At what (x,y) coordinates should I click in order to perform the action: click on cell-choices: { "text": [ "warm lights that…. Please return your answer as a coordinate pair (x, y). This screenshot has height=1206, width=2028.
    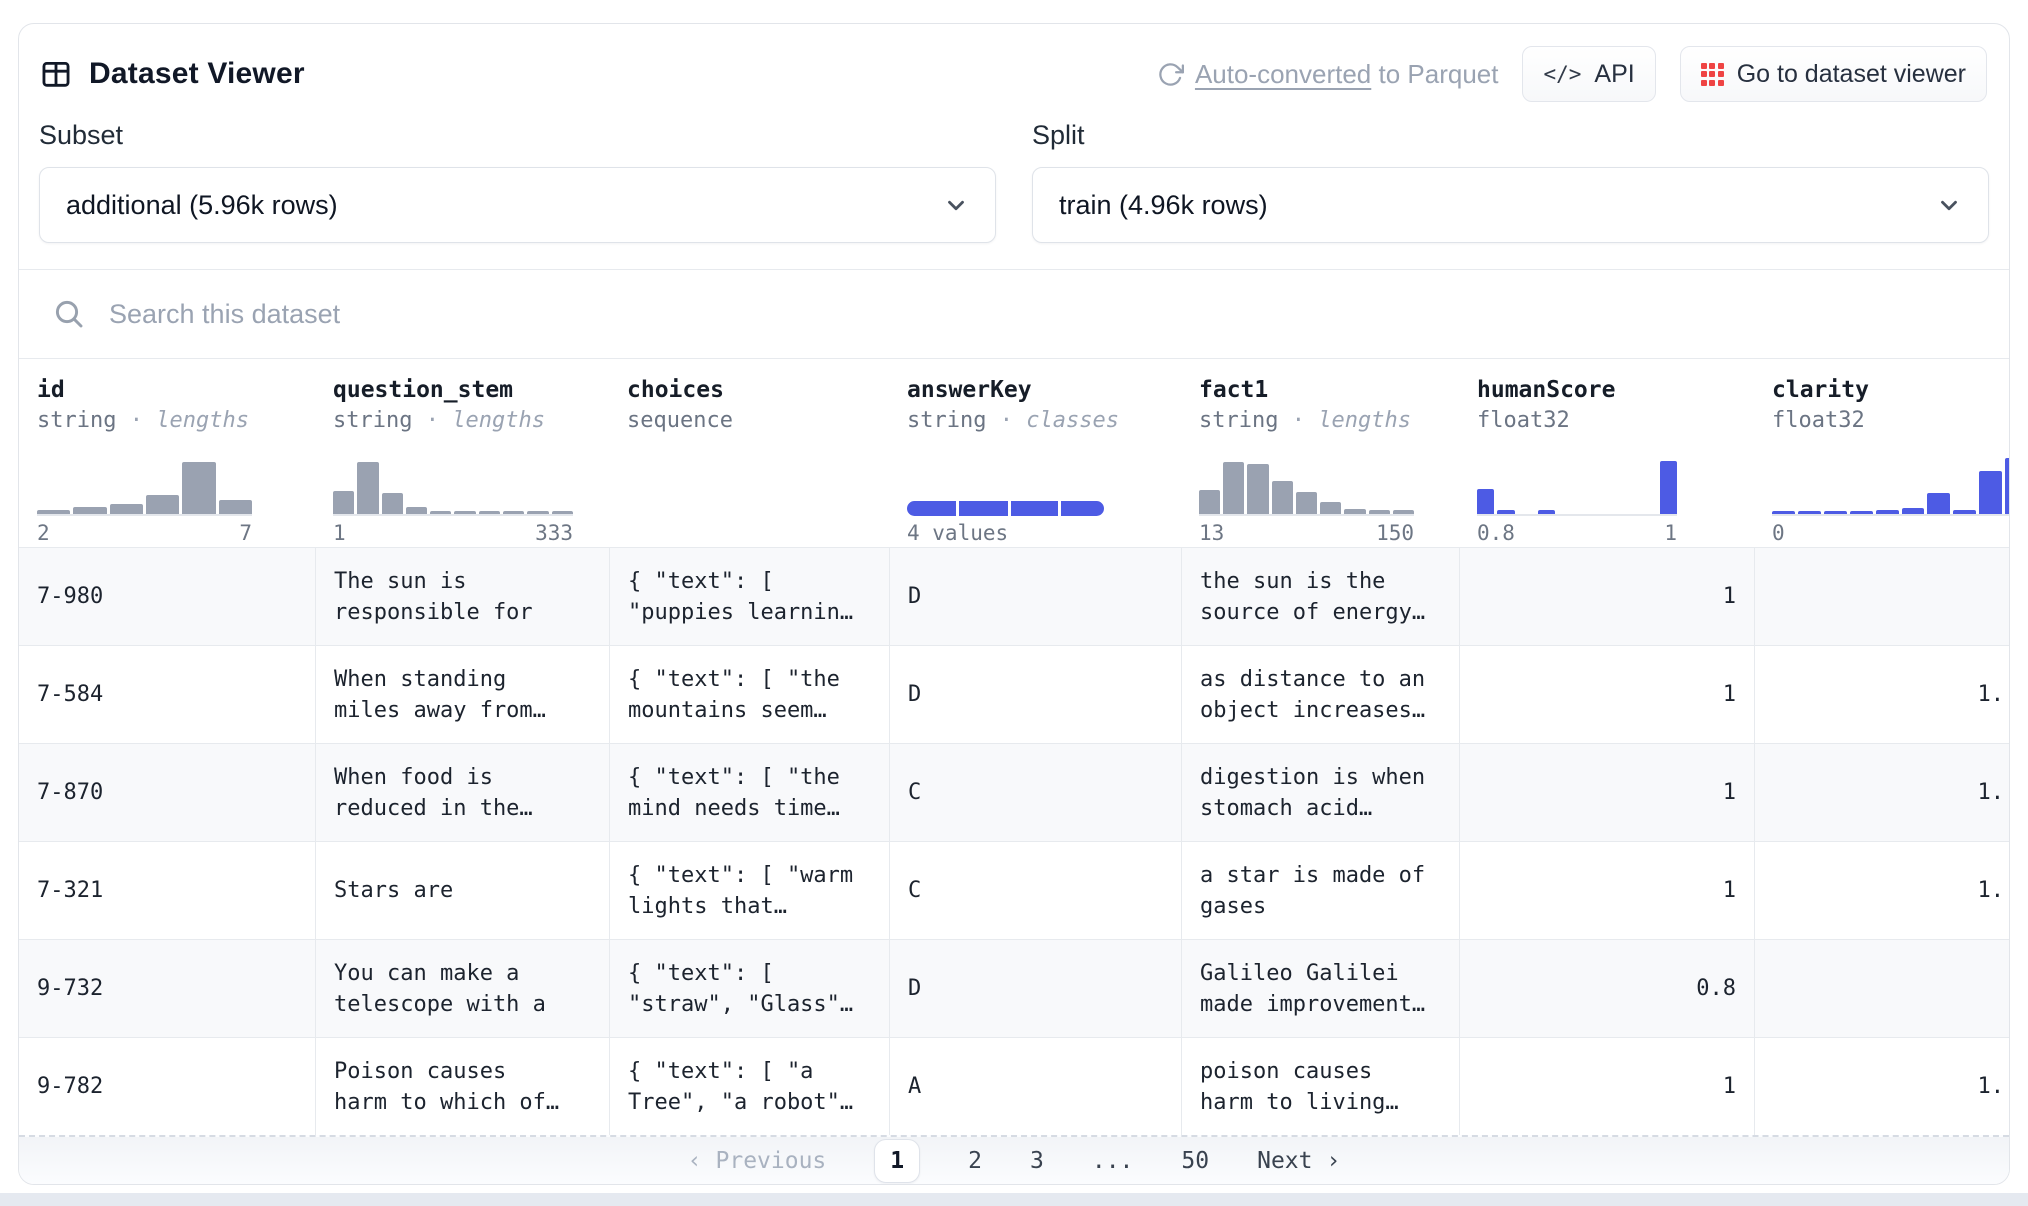
    Looking at the image, I should click on (749, 890).